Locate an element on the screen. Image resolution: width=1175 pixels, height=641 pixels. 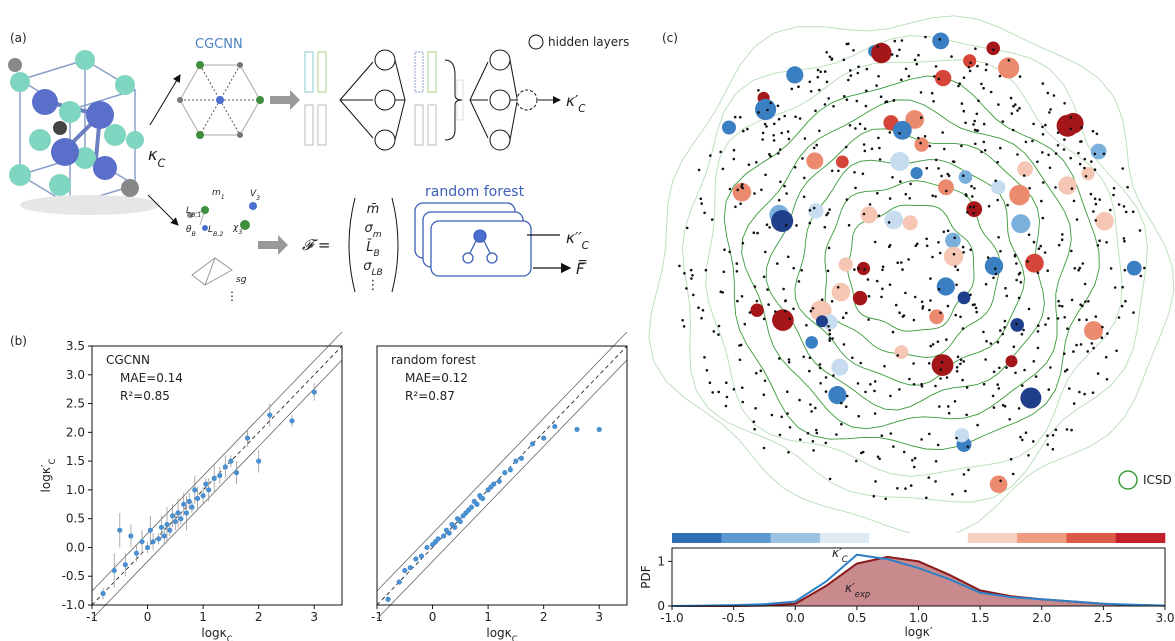
y-tick-label: 1 is located at coordinates (661, 561).